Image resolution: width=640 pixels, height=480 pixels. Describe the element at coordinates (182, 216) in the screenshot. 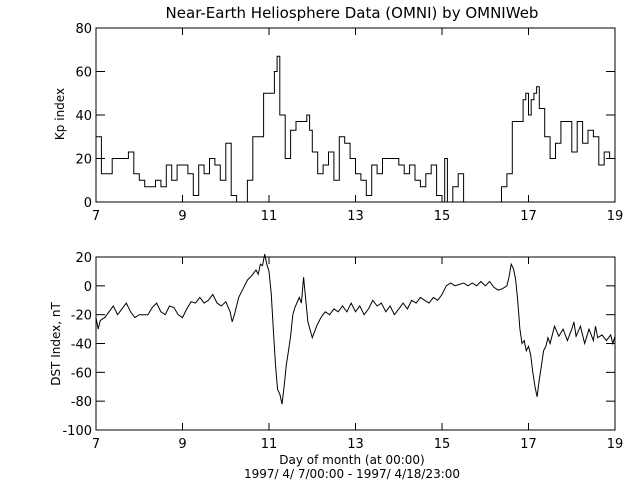

I see `kp-xtick-label: 9` at that location.